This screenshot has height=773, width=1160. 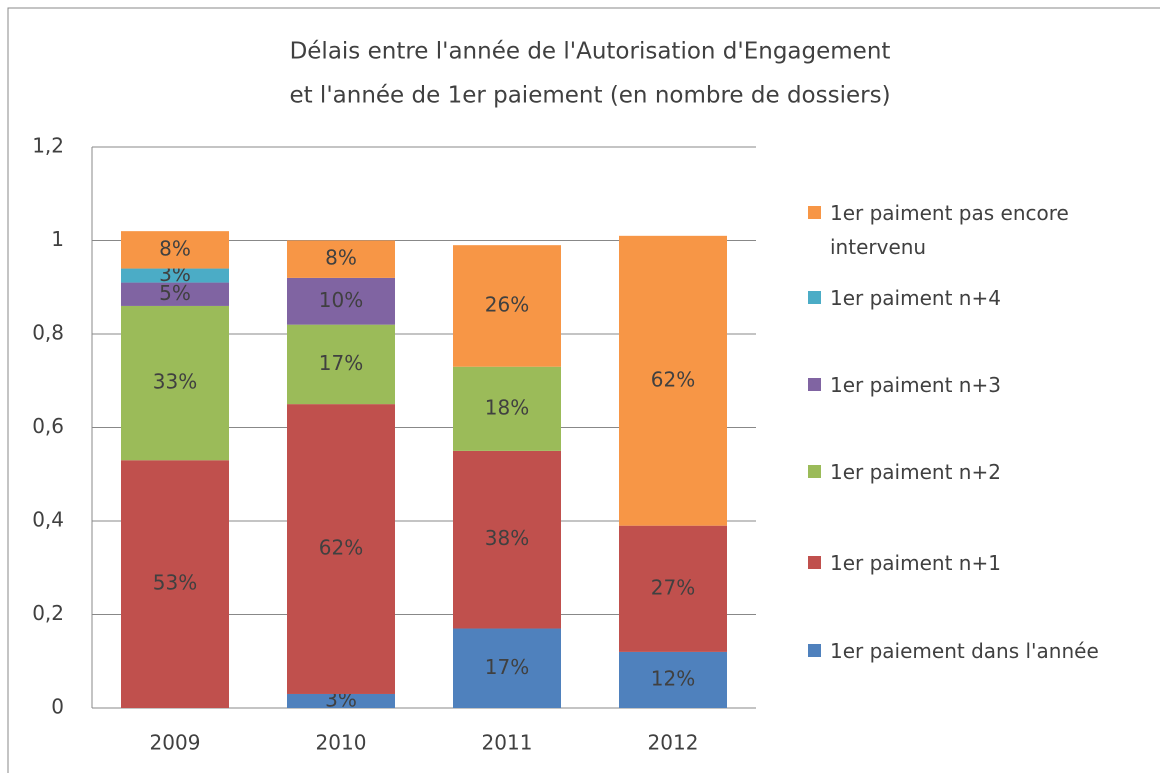 I want to click on legend-item: 1er paiment n+2, so click(x=973, y=472).